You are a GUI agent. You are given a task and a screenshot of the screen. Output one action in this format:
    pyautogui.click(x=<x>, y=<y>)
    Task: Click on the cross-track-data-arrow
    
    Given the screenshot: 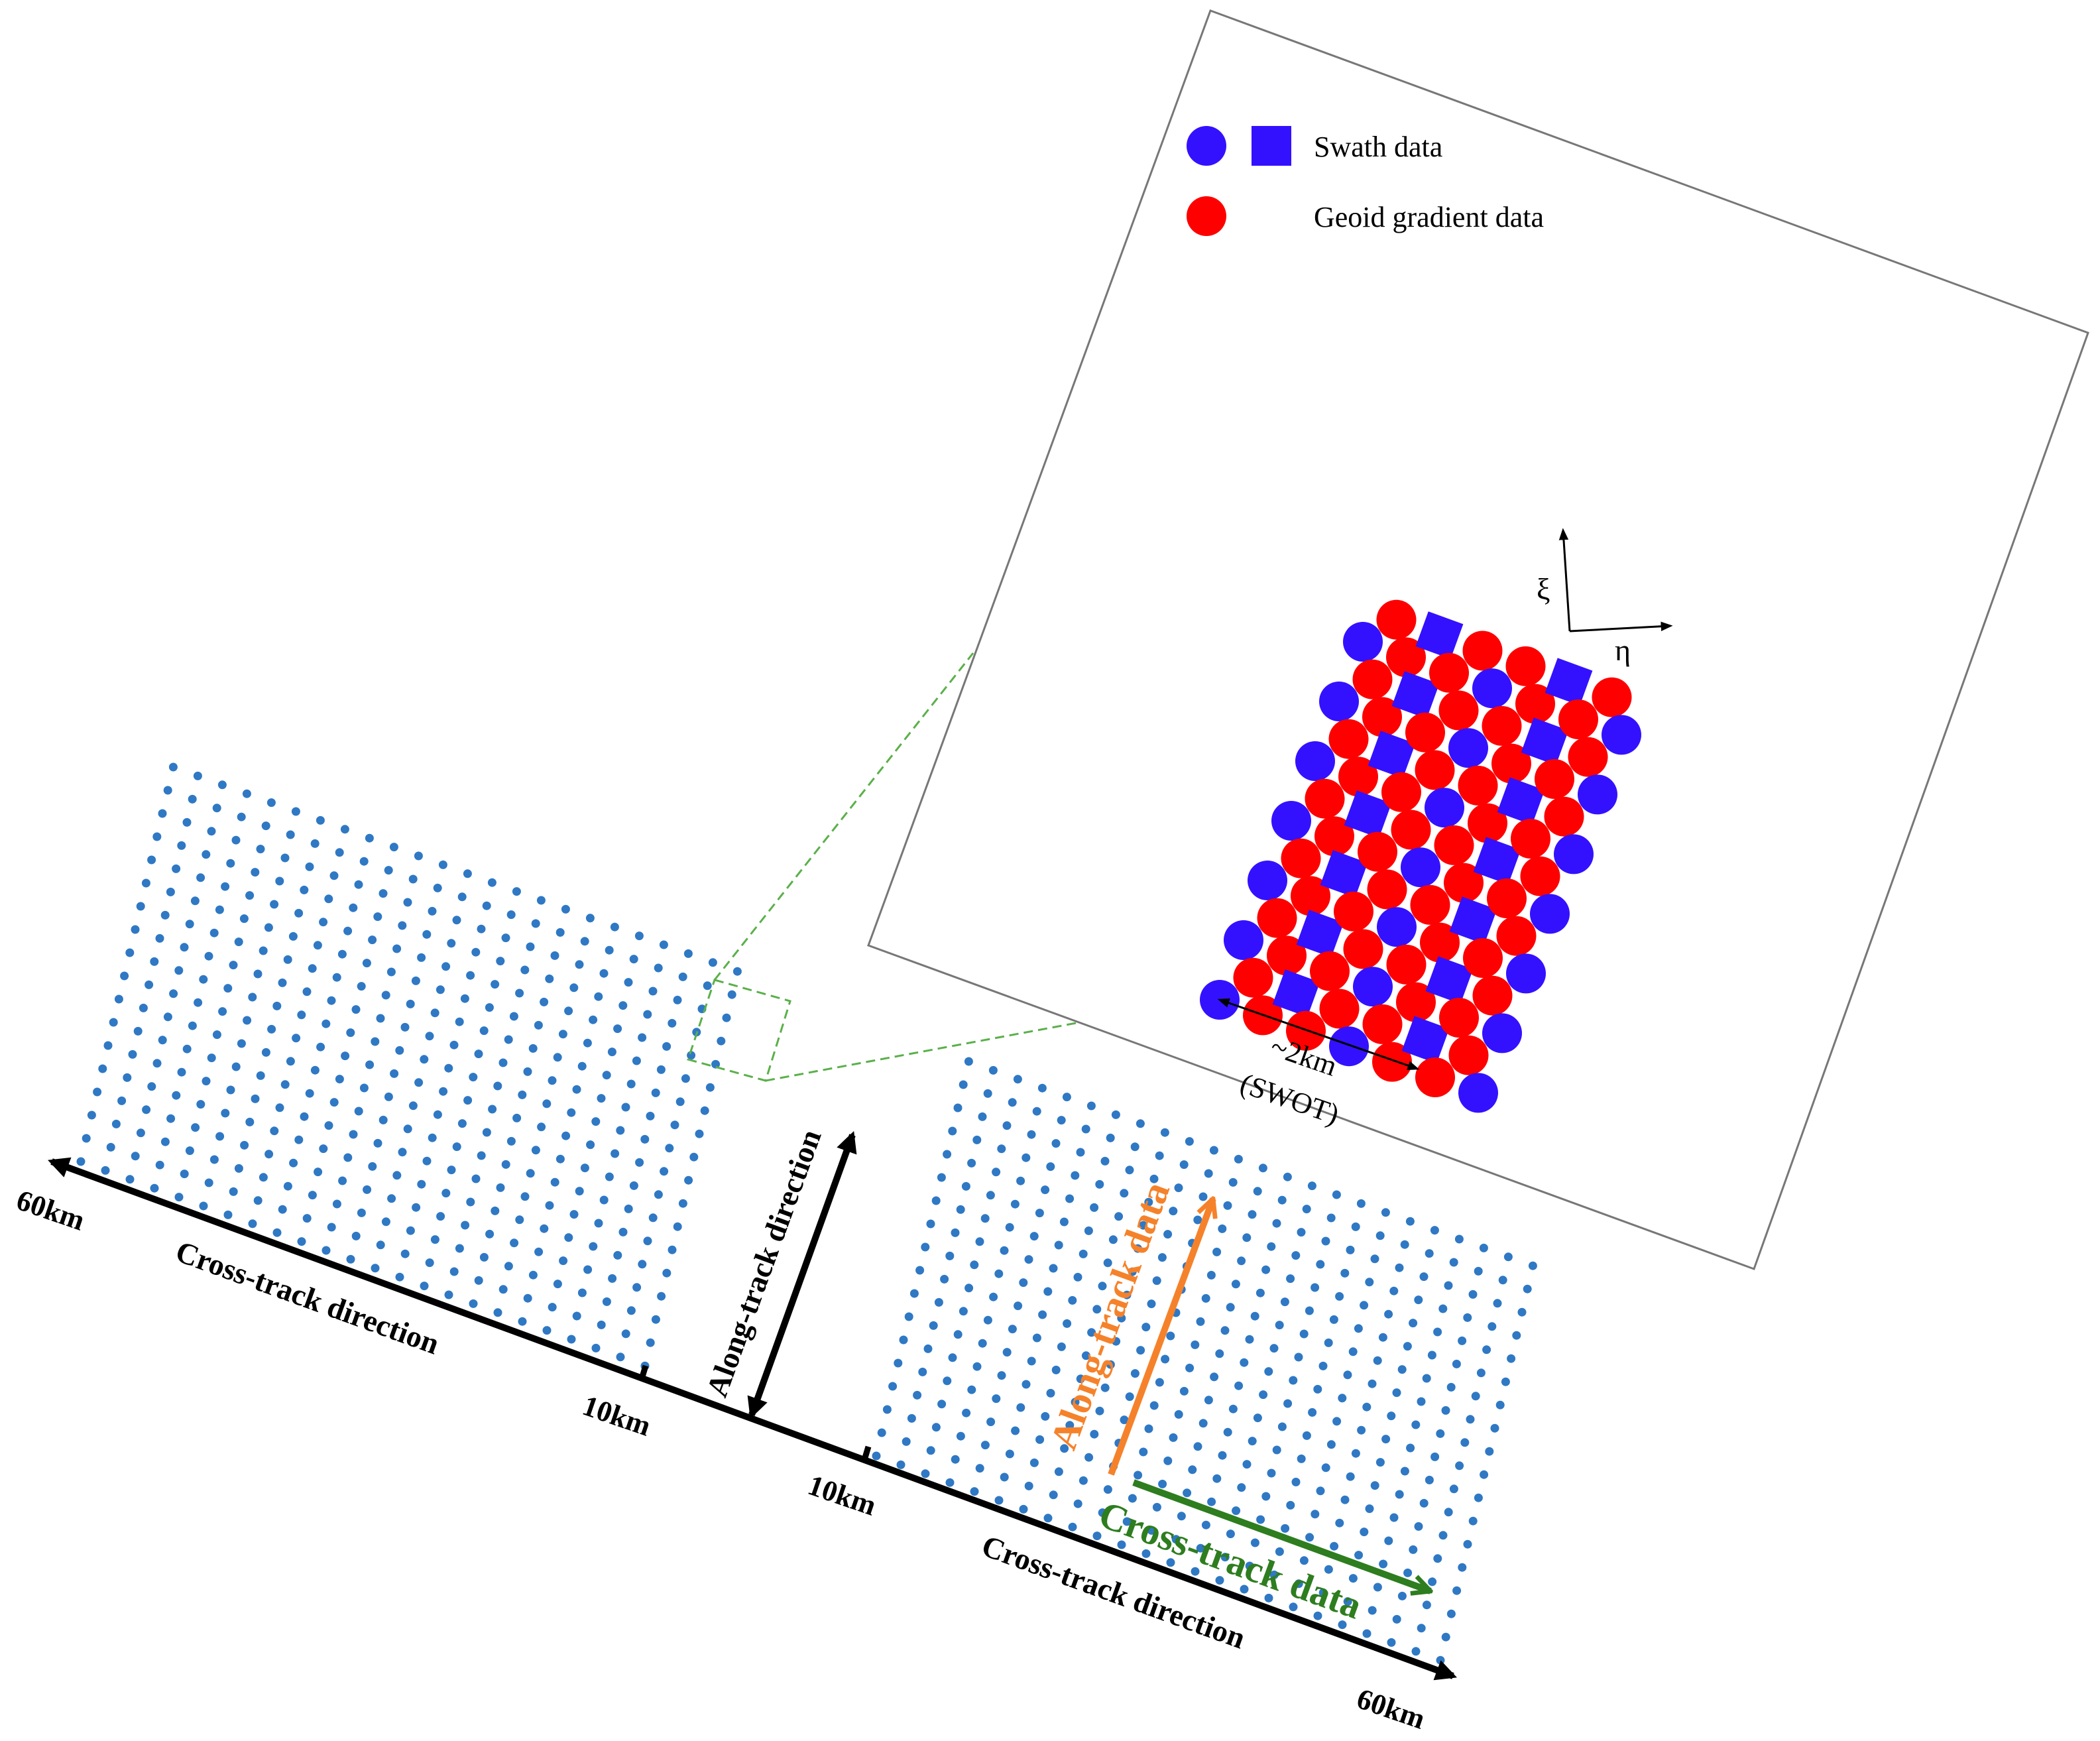 What is the action you would take?
    pyautogui.click(x=1281, y=1535)
    